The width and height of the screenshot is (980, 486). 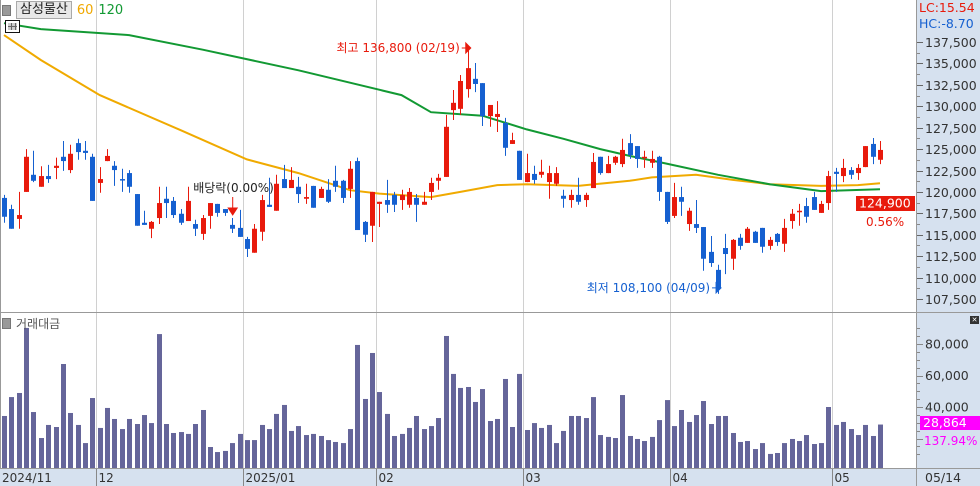 I want to click on table-grid-icon, so click(x=12, y=26).